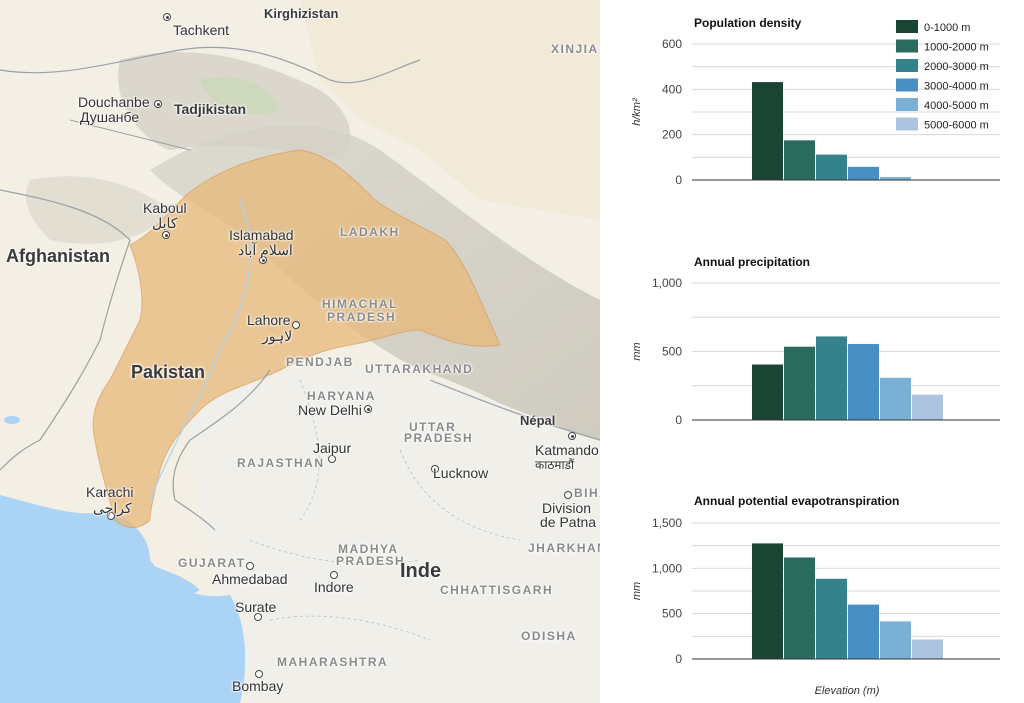 The image size is (1024, 703). Describe the element at coordinates (259, 674) in the screenshot. I see `bombay-dot` at that location.